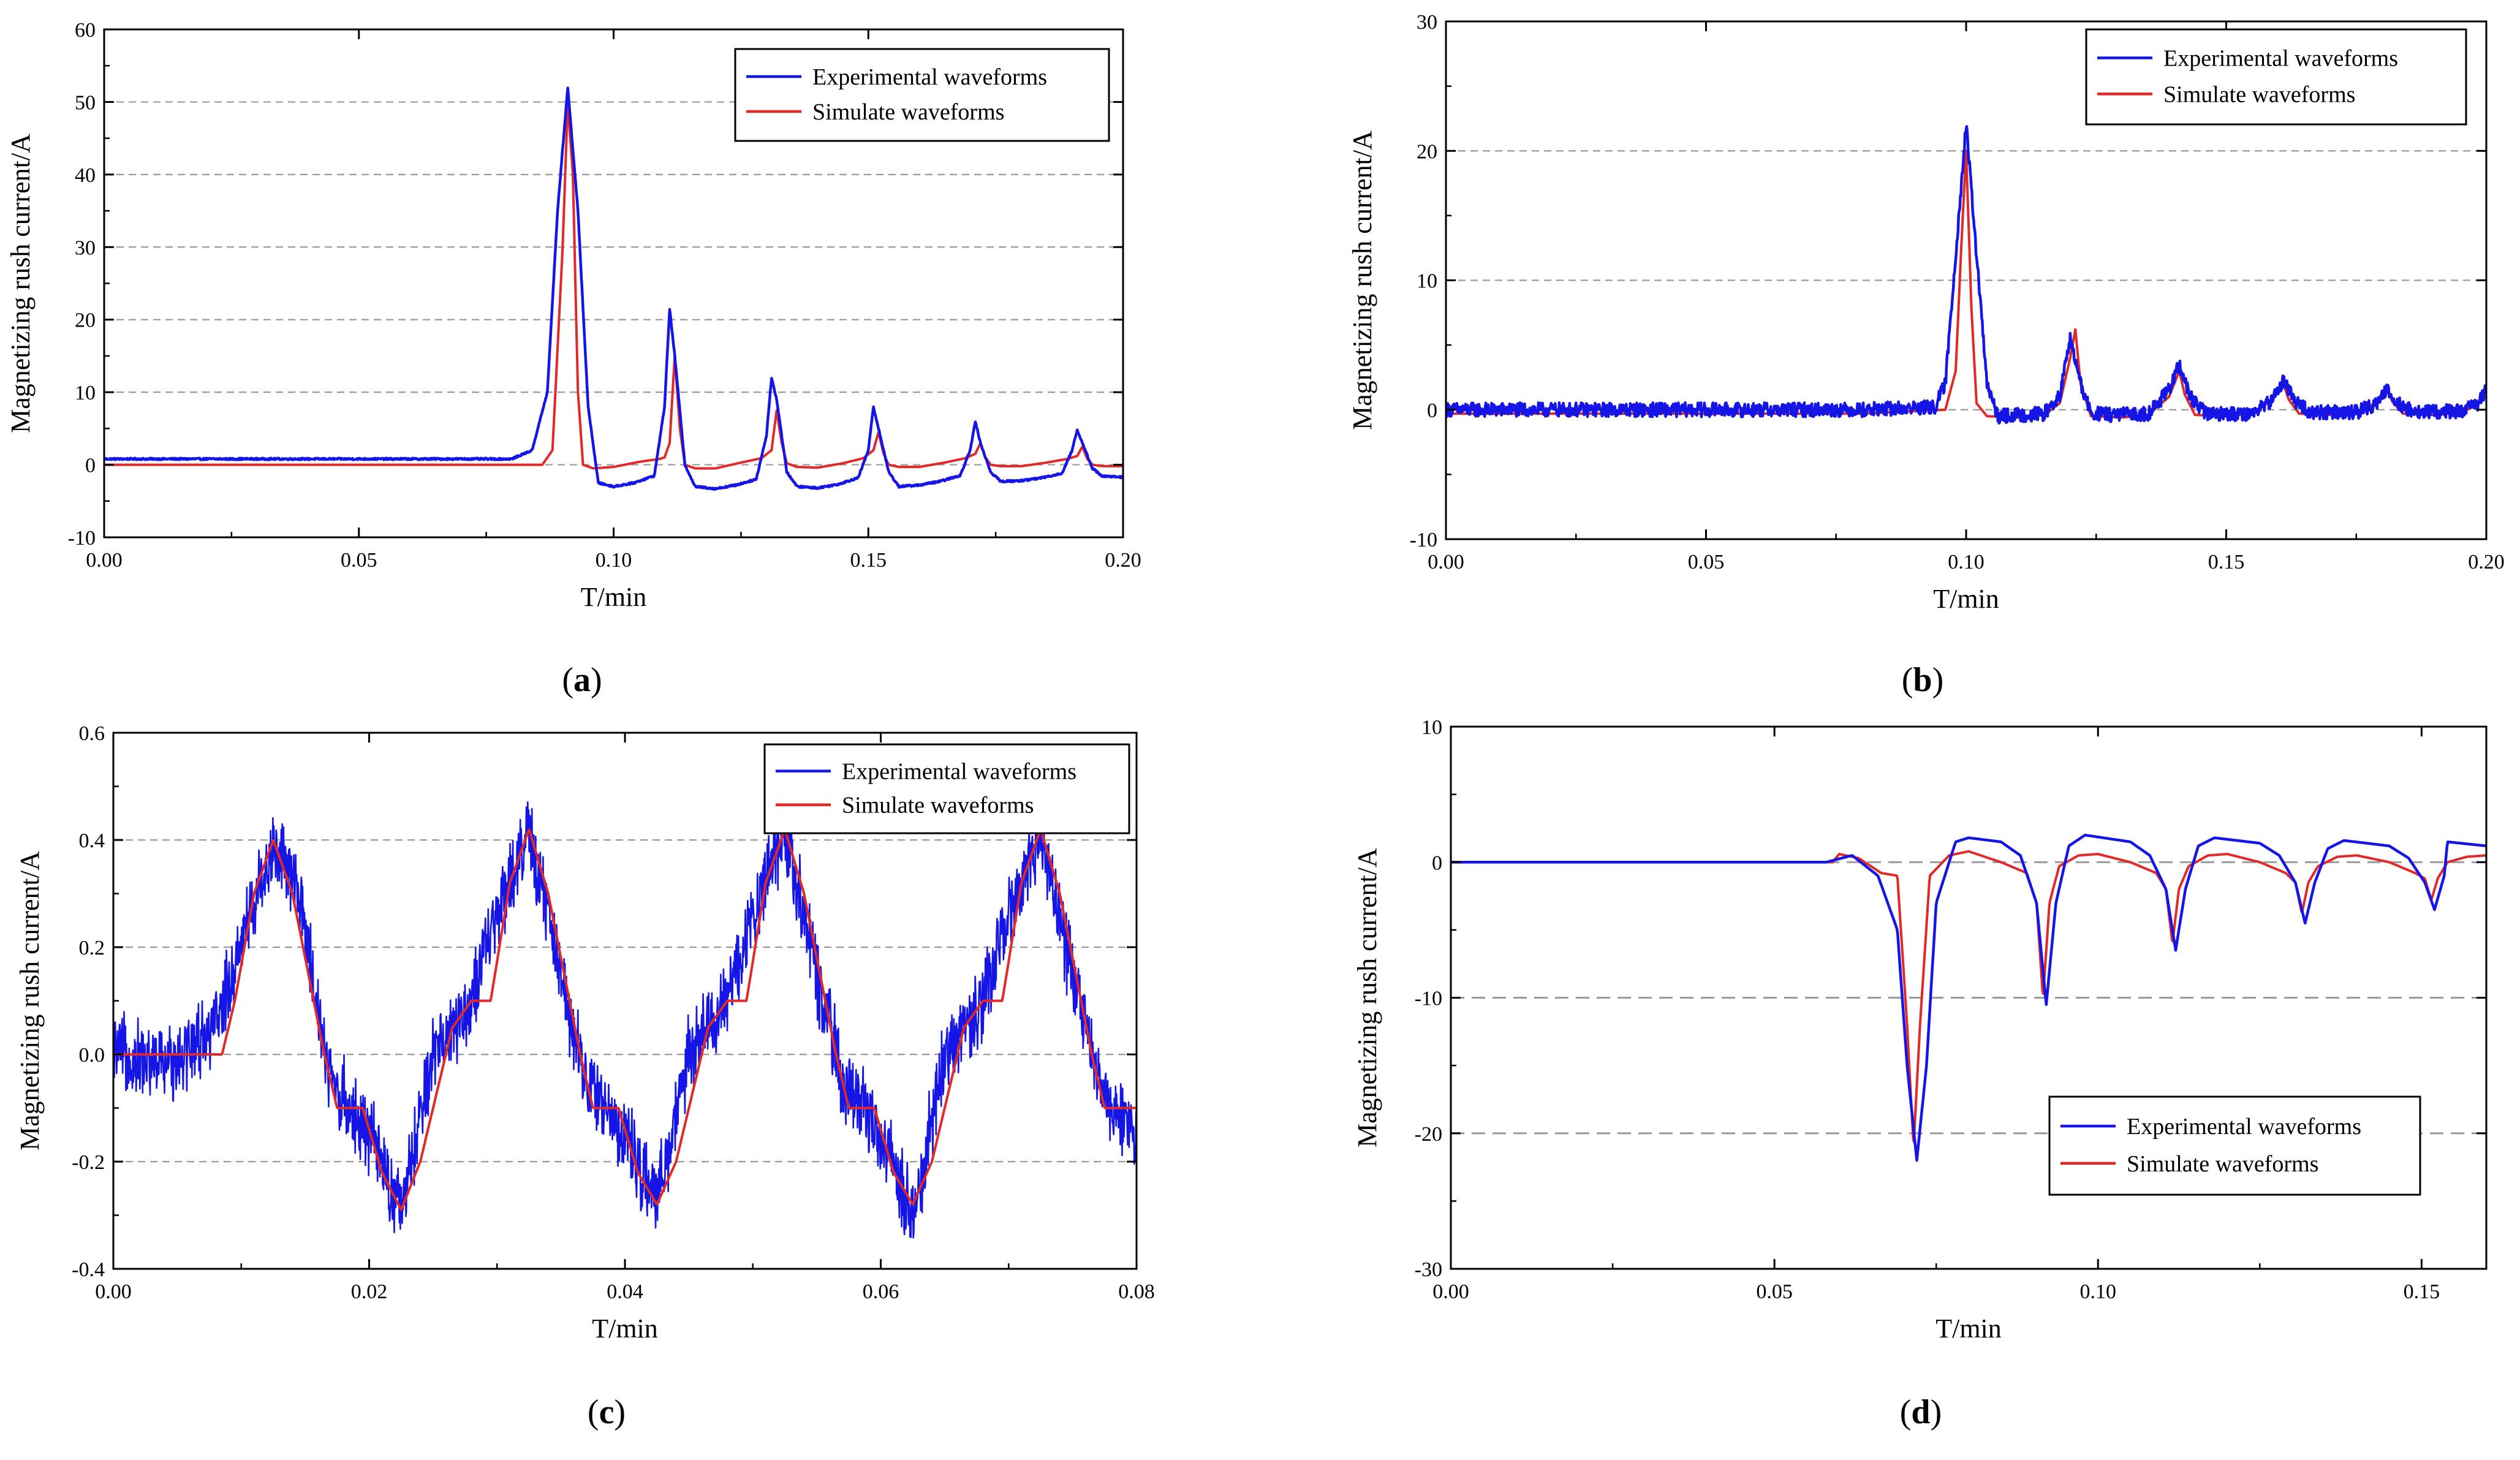  I want to click on y-tick-label: -0.2, so click(88, 1162).